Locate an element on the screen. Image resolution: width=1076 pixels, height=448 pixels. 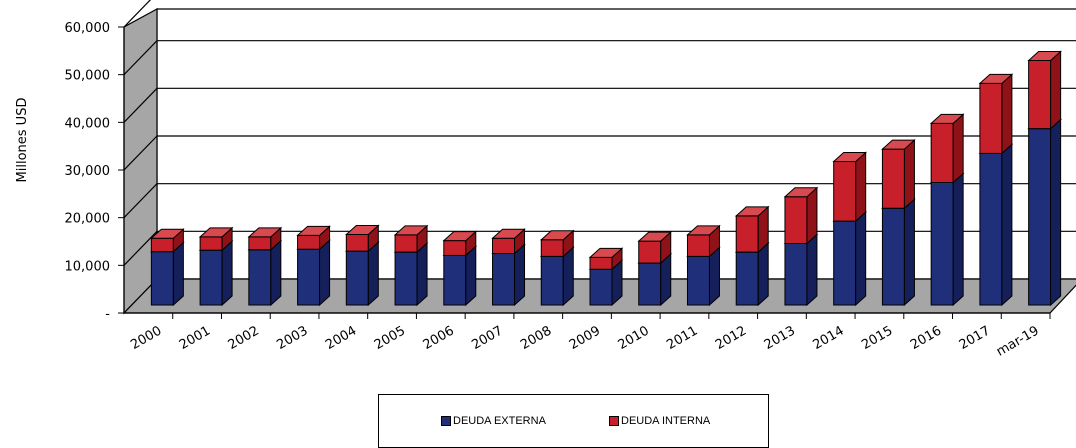
x-tick-label: 2001 is located at coordinates (195, 338).